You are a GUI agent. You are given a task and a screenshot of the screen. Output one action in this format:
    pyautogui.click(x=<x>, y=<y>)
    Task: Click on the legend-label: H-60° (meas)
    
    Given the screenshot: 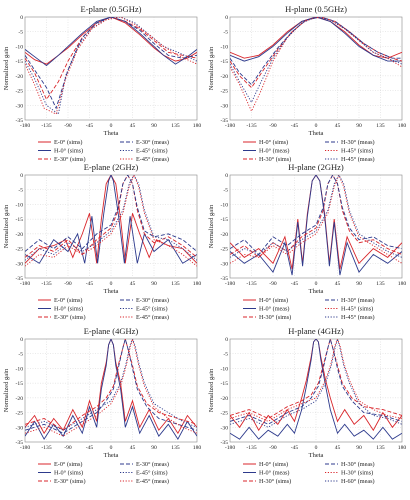 What is the action you would take?
    pyautogui.click(x=358, y=481)
    